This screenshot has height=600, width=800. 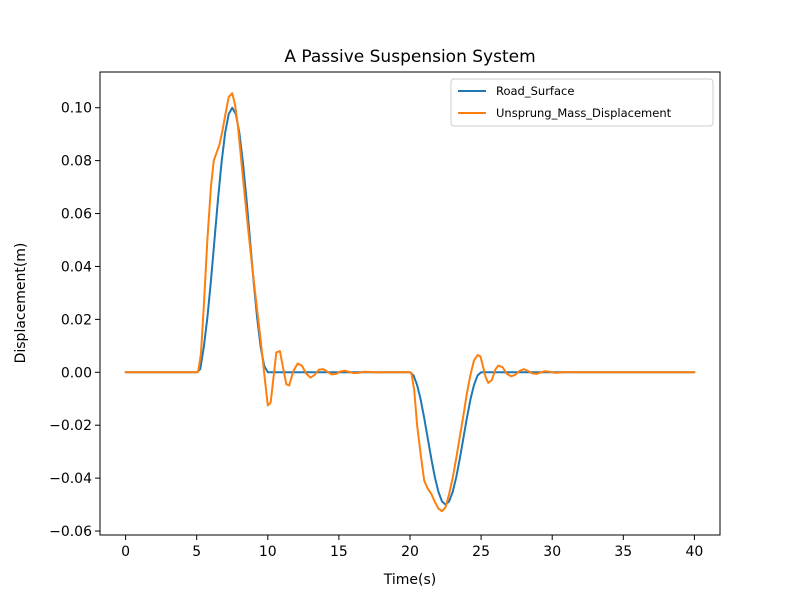 I want to click on legend-label-unsprung-mass: Unsprung_Mass_Displacement, so click(x=584, y=113).